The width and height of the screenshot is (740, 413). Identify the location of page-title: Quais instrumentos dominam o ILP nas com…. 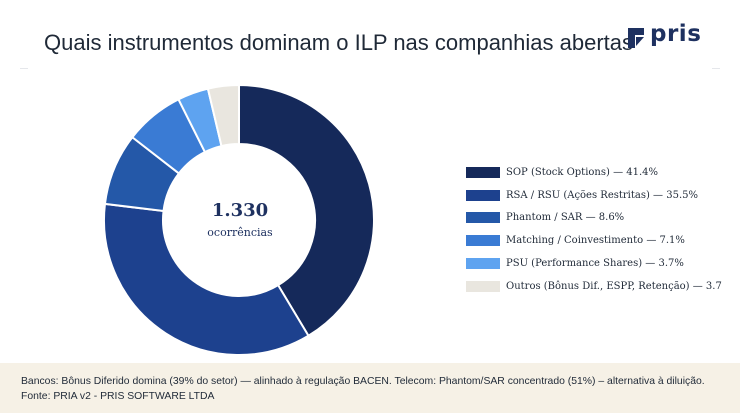
(339, 42).